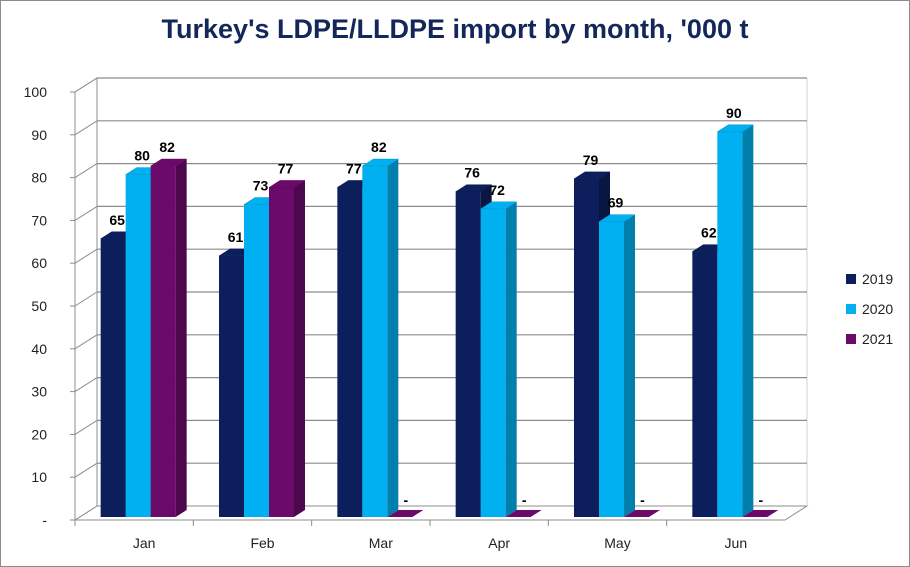 Image resolution: width=910 pixels, height=567 pixels. I want to click on data-label: 90, so click(734, 113).